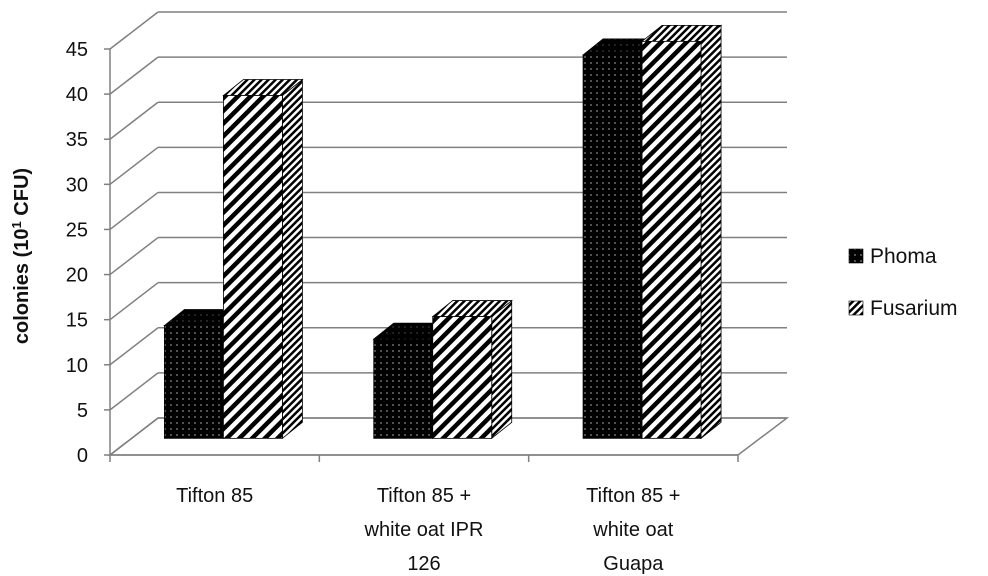 The width and height of the screenshot is (988, 576). Describe the element at coordinates (77, 276) in the screenshot. I see `y-tick-label: 20` at that location.